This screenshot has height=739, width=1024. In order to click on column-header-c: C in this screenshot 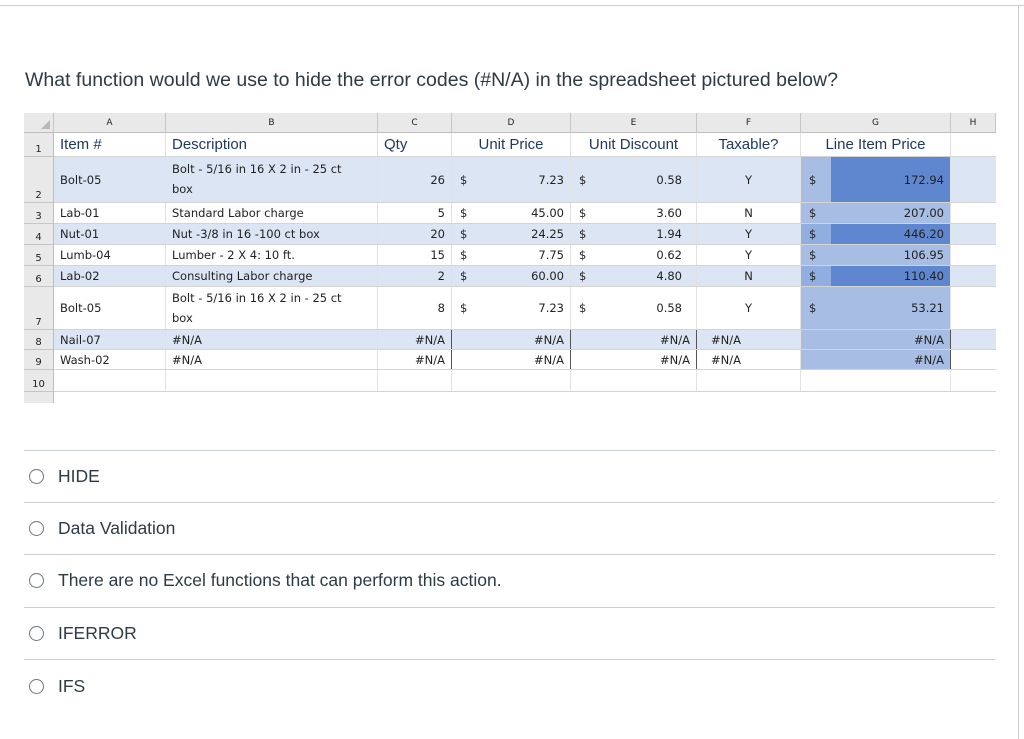, I will do `click(415, 123)`.